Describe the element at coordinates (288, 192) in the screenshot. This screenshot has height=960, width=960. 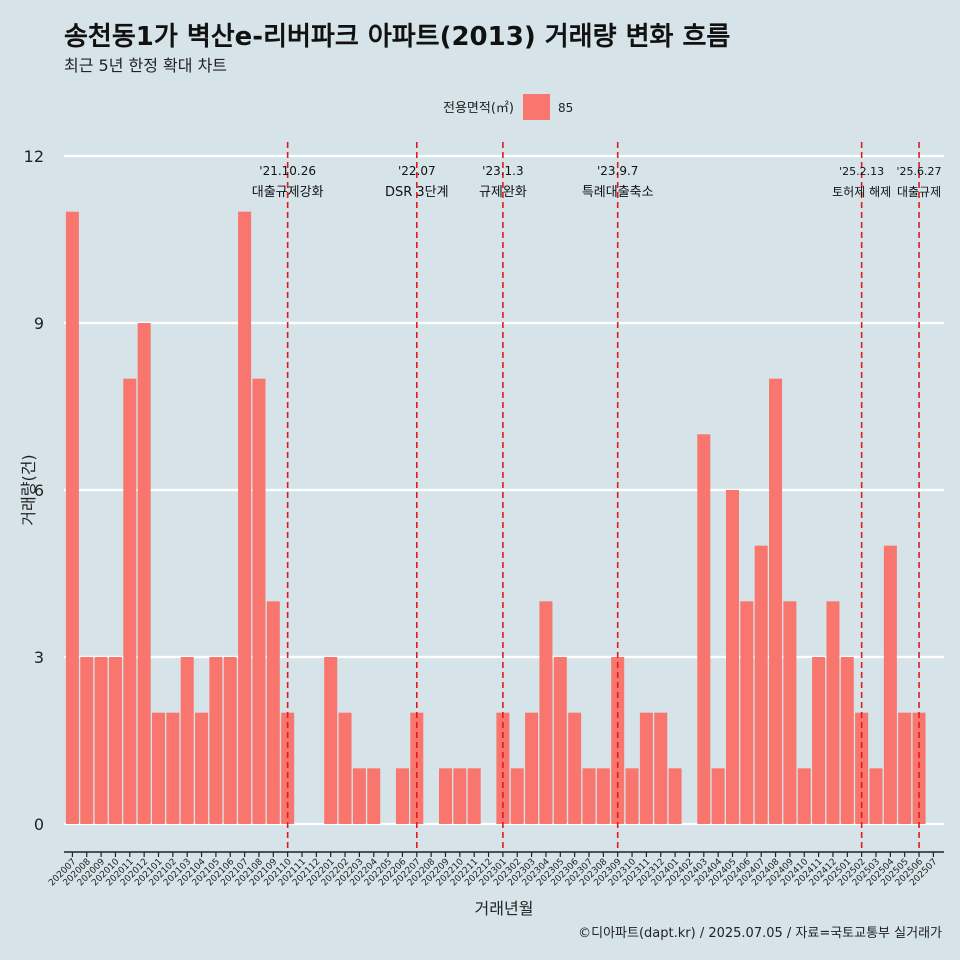
I see `annotation-label: 대출규제강화` at that location.